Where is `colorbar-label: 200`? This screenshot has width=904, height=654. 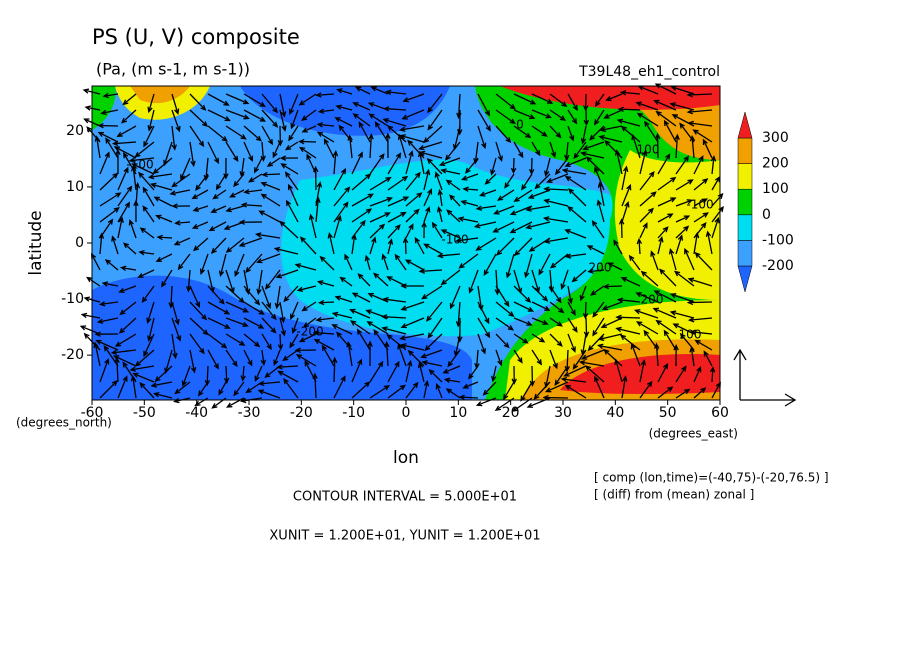 colorbar-label: 200 is located at coordinates (775, 164).